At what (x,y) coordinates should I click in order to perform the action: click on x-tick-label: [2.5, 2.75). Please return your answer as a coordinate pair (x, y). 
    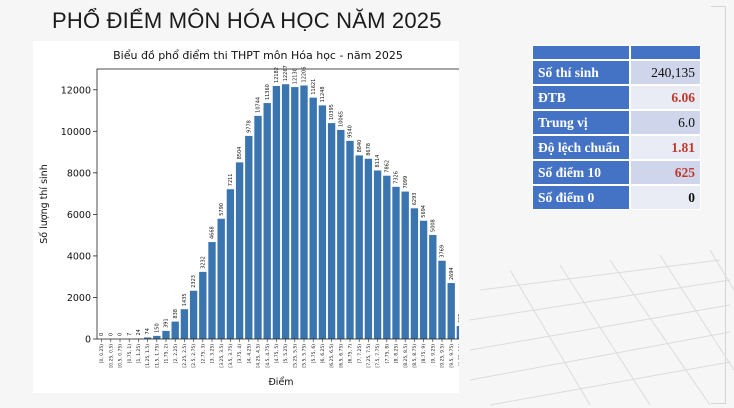
    Looking at the image, I should click on (194, 356).